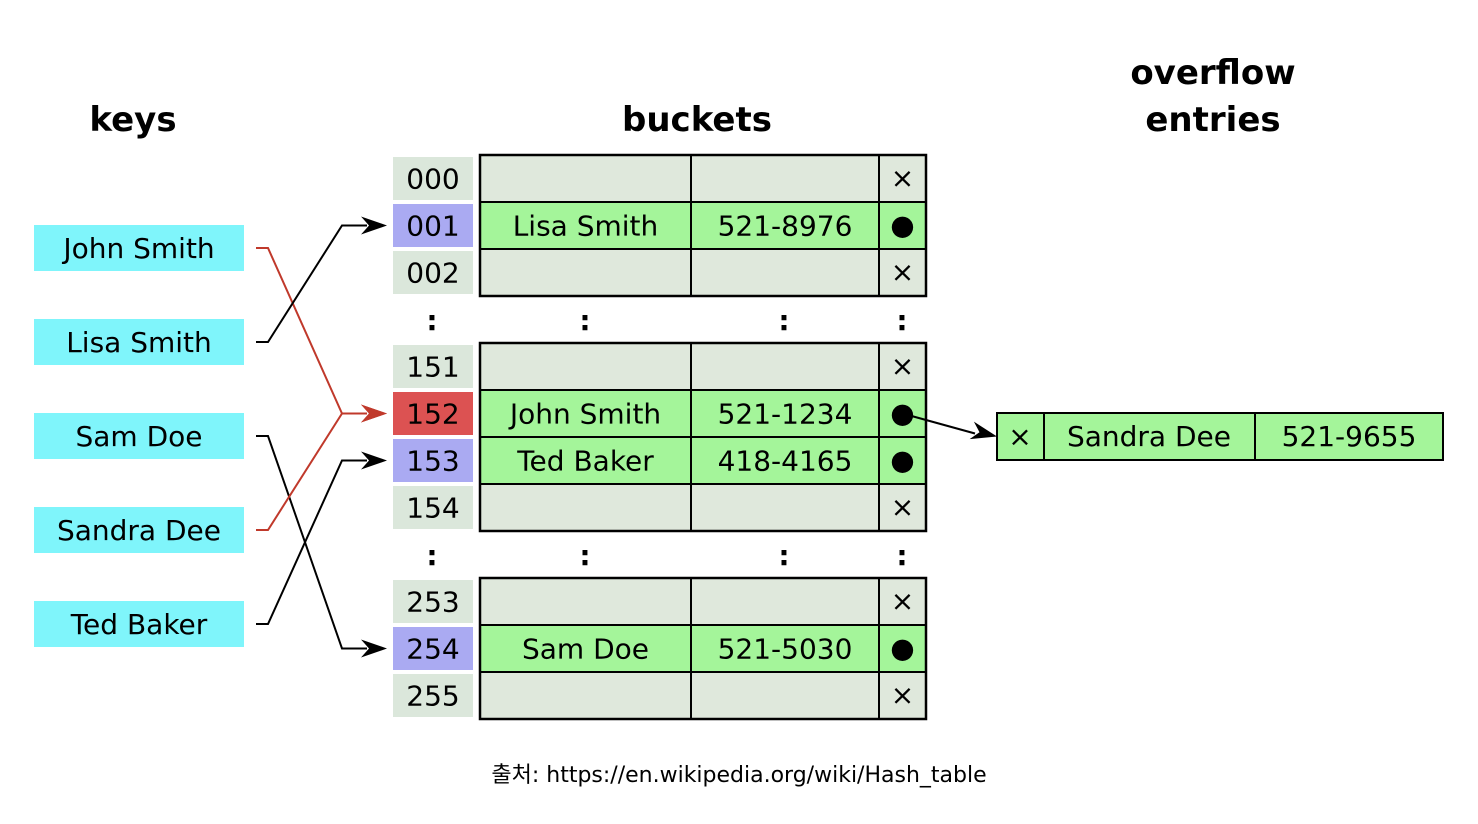 The height and width of the screenshot is (824, 1478). Describe the element at coordinates (432, 696) in the screenshot. I see `bucket-index: 255` at that location.